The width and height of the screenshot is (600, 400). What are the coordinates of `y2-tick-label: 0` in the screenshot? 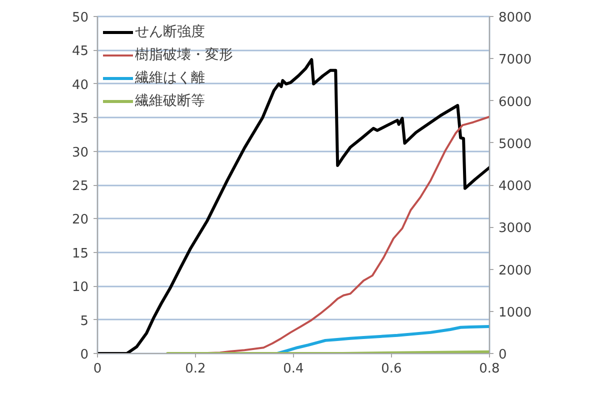 It's located at (502, 355).